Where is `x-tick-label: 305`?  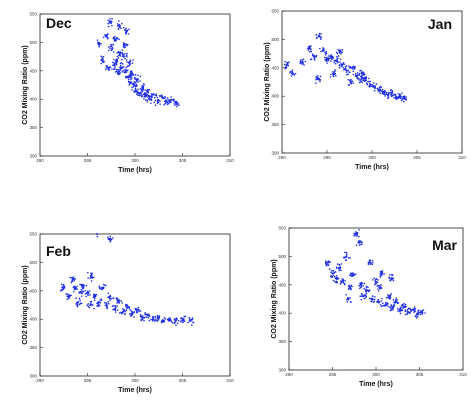
x-tick-label: 305 is located at coordinates (183, 160).